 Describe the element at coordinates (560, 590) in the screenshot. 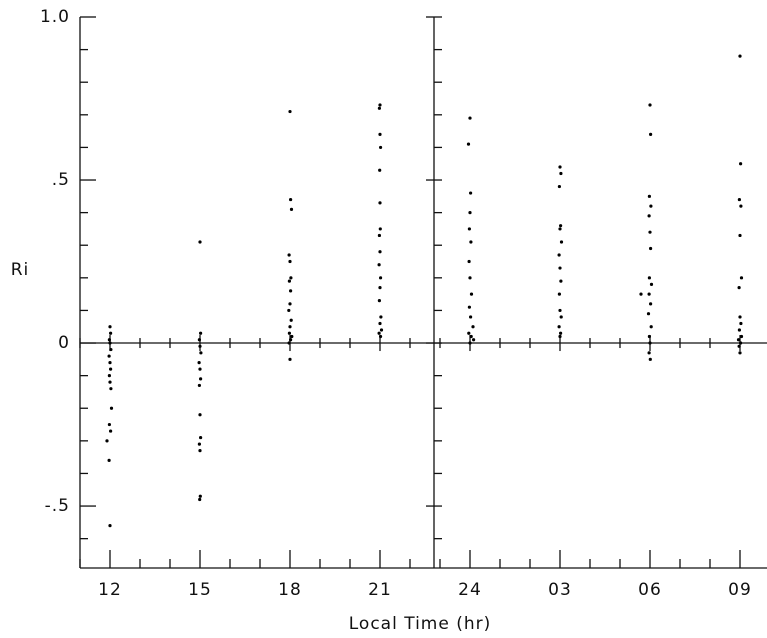

I see `x-tick-label: 03` at that location.